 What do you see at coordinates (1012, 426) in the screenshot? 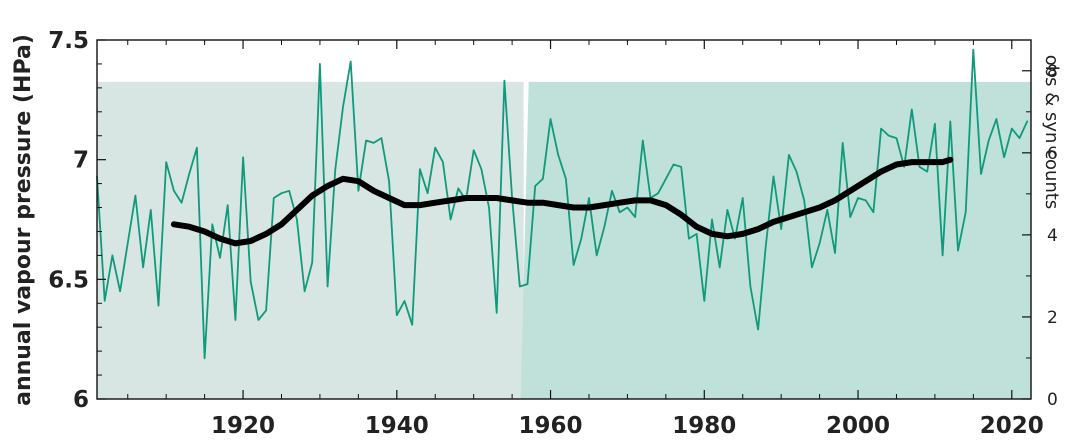
I see `x-tick-label: 2020` at bounding box center [1012, 426].